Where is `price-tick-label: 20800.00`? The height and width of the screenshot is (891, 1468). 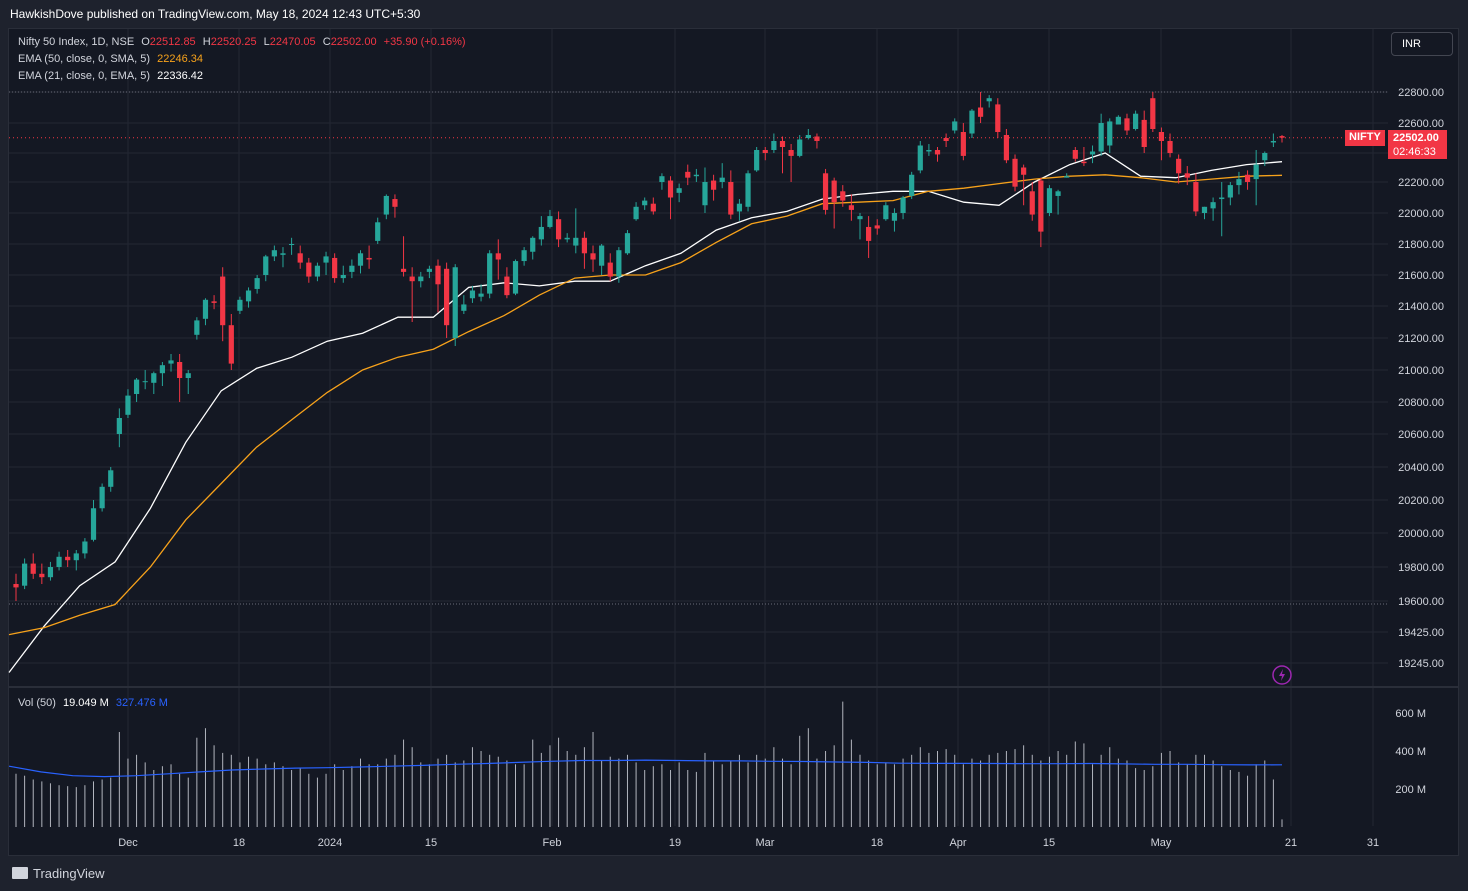 price-tick-label: 20800.00 is located at coordinates (1421, 403).